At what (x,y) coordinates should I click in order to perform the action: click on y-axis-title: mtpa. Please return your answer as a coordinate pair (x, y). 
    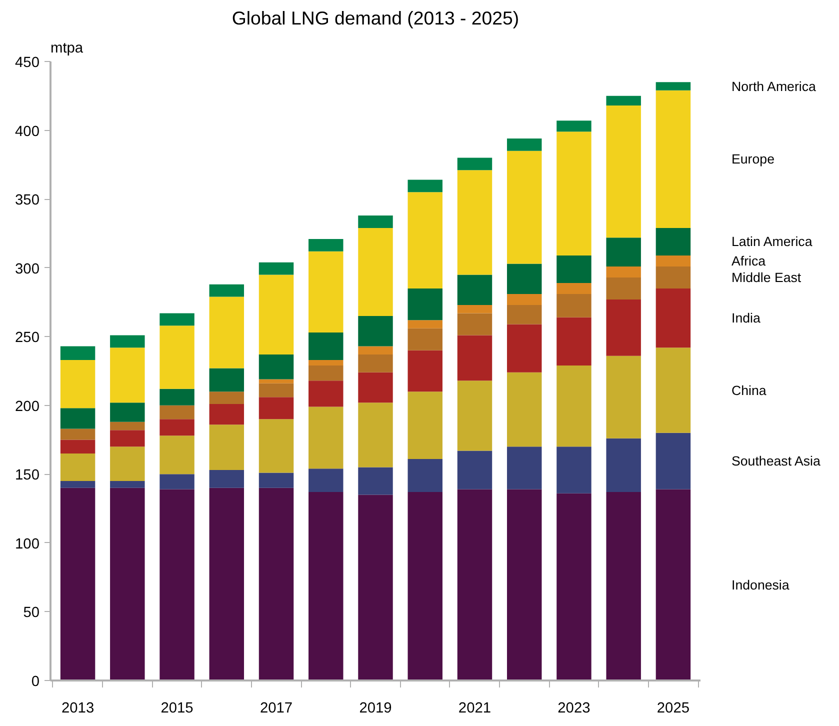
    Looking at the image, I should click on (67, 48).